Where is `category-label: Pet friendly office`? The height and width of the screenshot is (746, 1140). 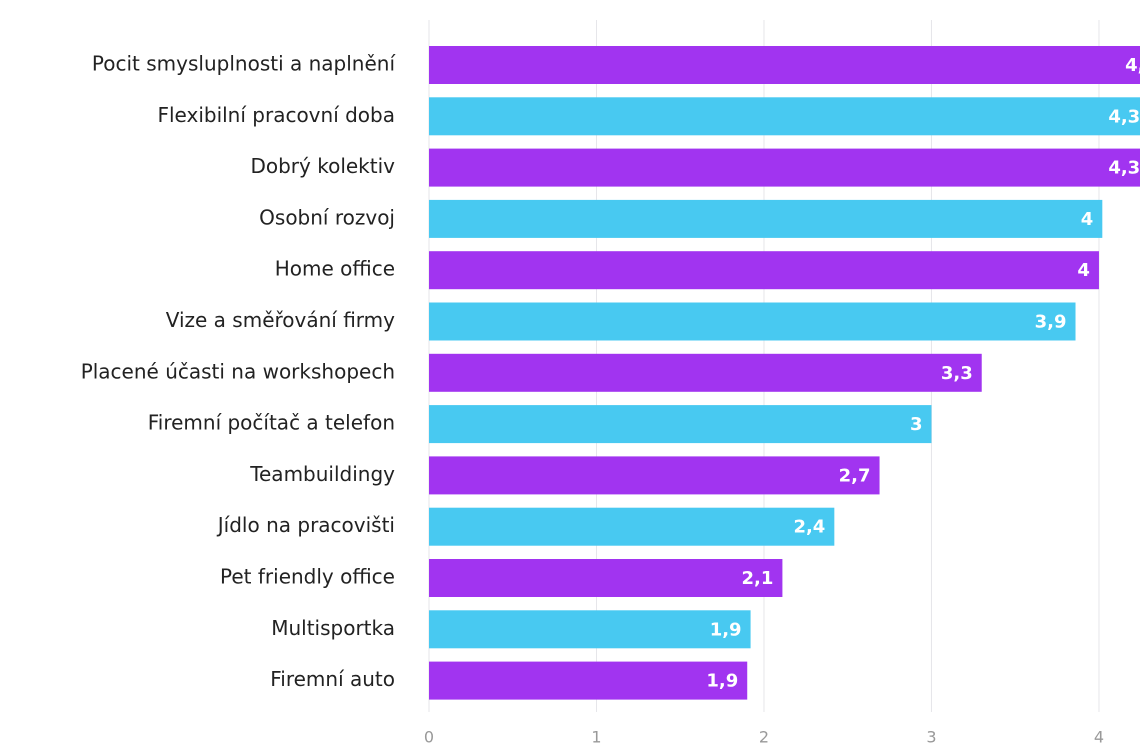 category-label: Pet friendly office is located at coordinates (307, 577).